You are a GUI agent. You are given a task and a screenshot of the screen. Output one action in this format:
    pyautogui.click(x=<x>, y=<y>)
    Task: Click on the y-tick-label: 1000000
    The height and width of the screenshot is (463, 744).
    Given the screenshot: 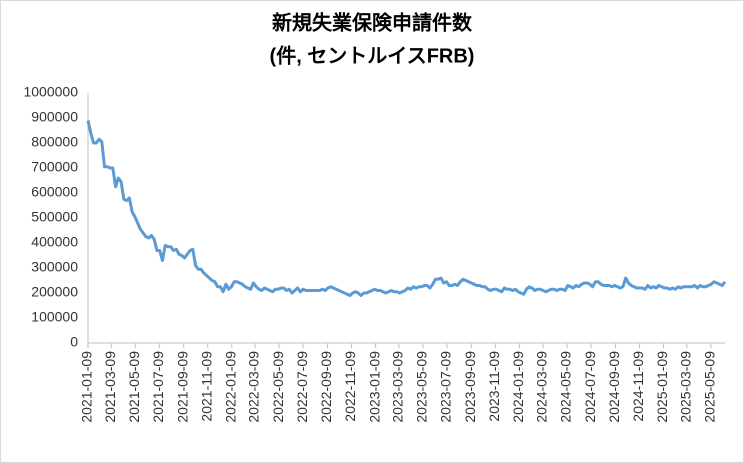 What is the action you would take?
    pyautogui.click(x=50, y=92)
    